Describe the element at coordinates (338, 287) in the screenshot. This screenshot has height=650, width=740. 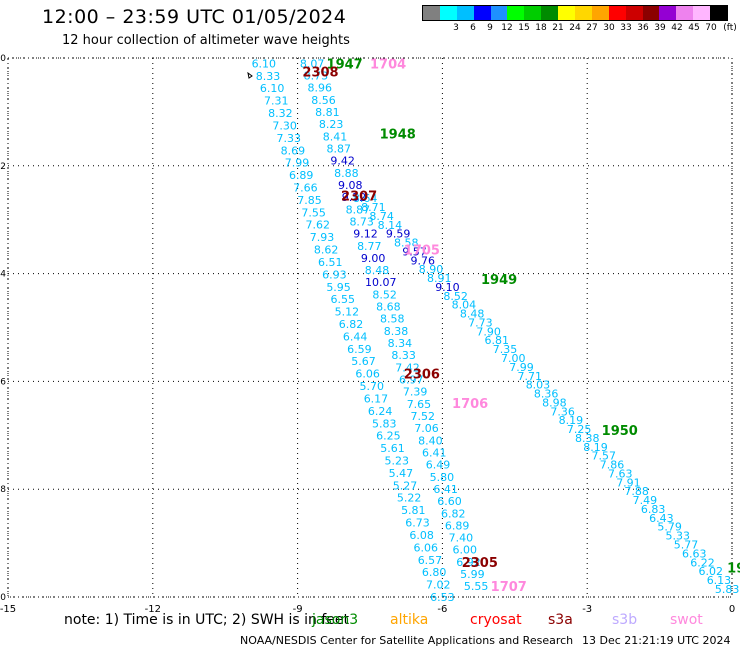
I see `swh-value-label: 5.95` at that location.